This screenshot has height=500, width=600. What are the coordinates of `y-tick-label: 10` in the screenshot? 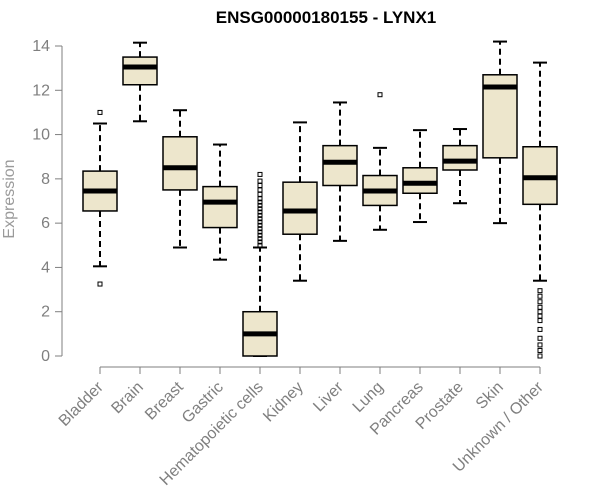 It's located at (41, 135).